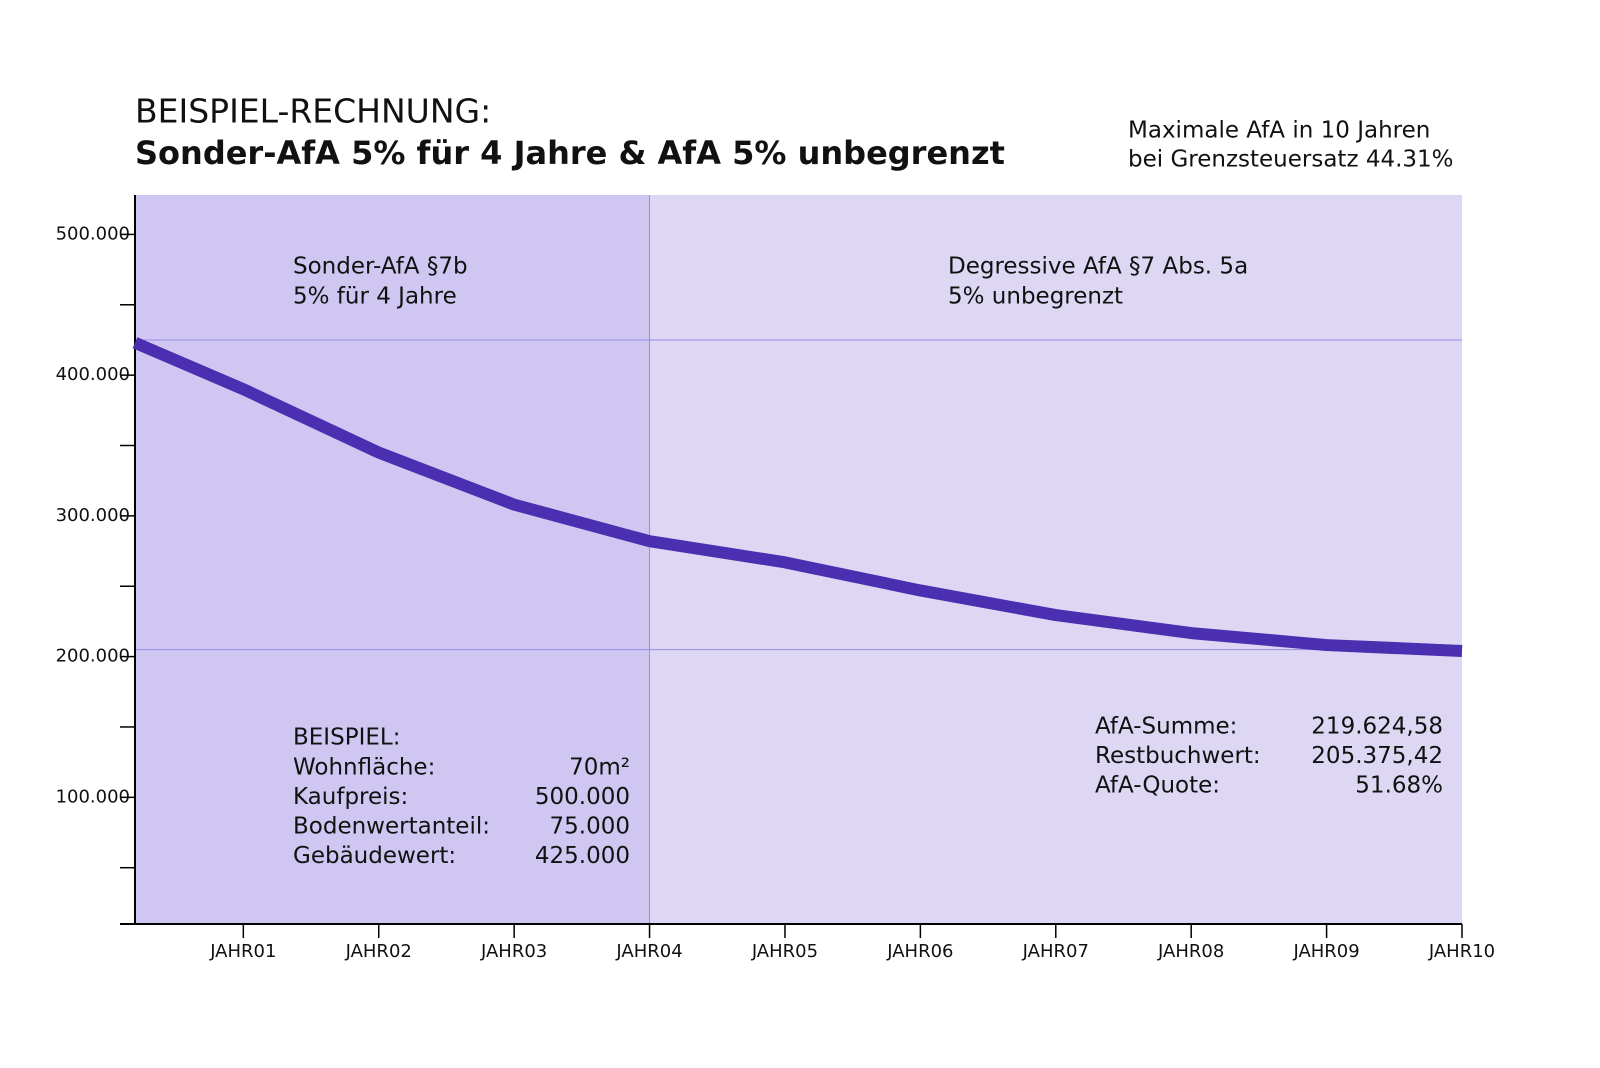 Image resolution: width=1600 pixels, height=1068 pixels. I want to click on y-tick-label: 500.000, so click(93, 233).